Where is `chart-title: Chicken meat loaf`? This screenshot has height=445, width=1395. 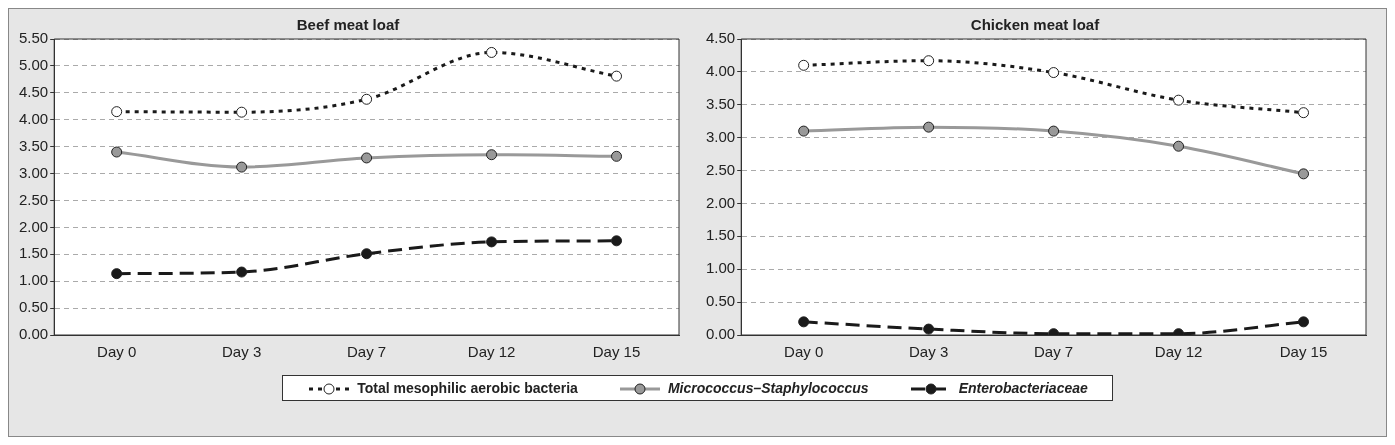 chart-title: Chicken meat loaf is located at coordinates (1035, 25).